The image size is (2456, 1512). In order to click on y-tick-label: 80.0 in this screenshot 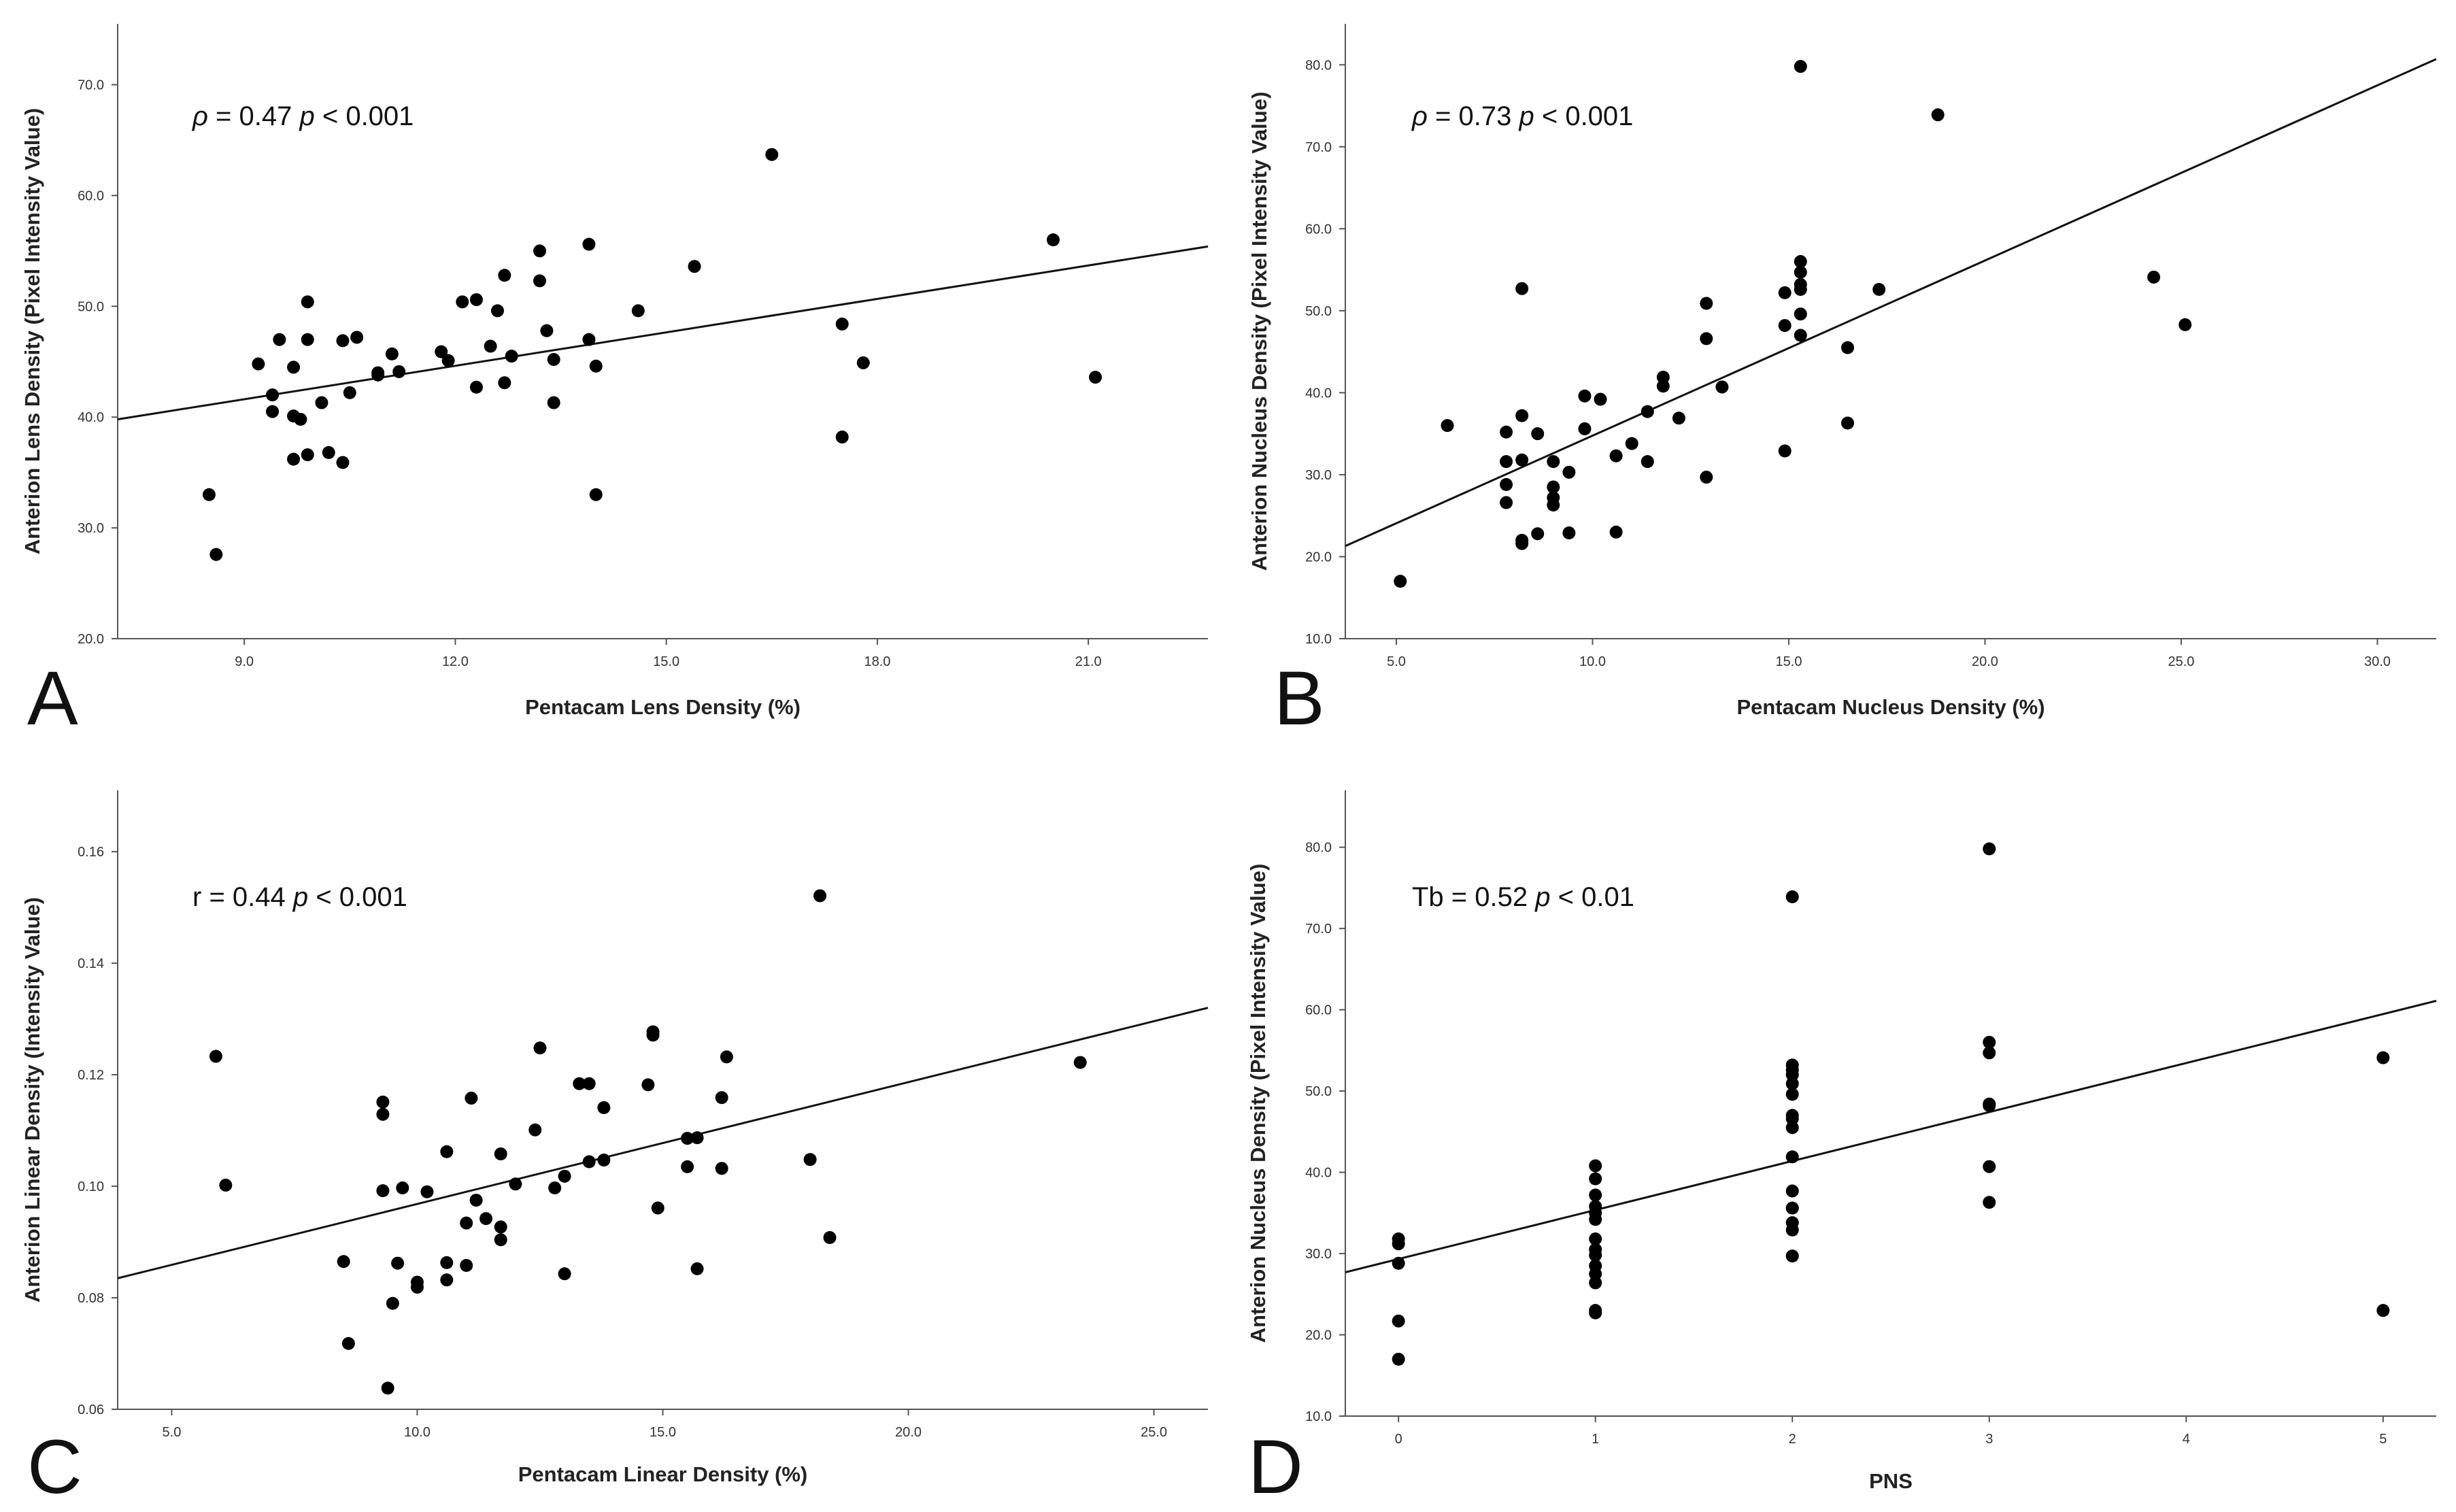, I will do `click(1318, 65)`.